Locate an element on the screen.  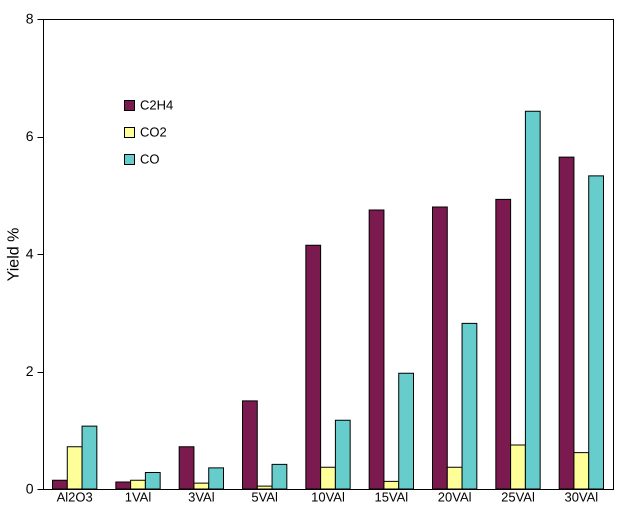
x-tick-label: 10VAl is located at coordinates (328, 497).